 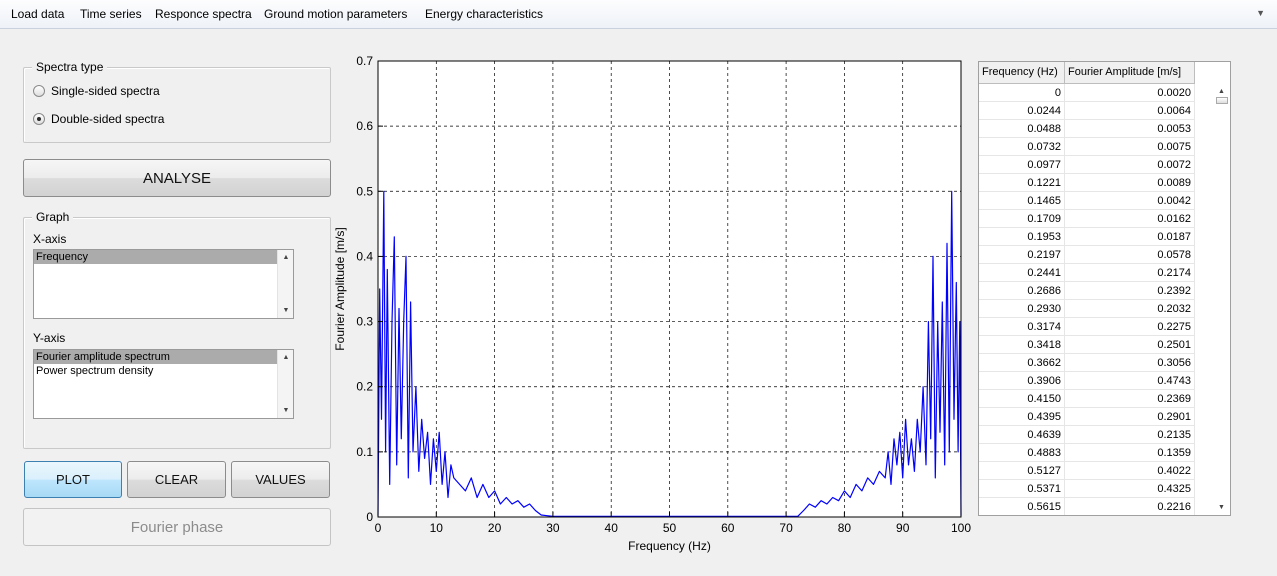 What do you see at coordinates (203, 14) in the screenshot?
I see `menu-responce-spectra: Responce spectra` at bounding box center [203, 14].